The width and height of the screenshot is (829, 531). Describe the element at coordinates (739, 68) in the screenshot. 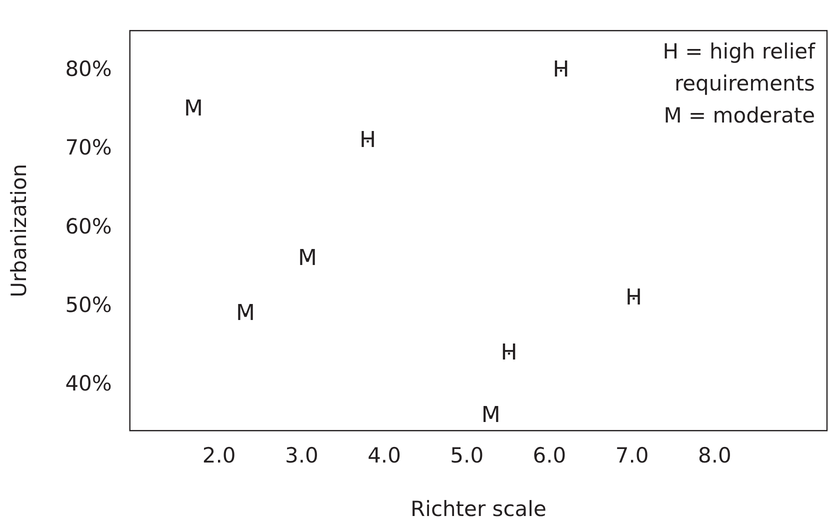

I see `annotation: H = high relief requirements` at that location.